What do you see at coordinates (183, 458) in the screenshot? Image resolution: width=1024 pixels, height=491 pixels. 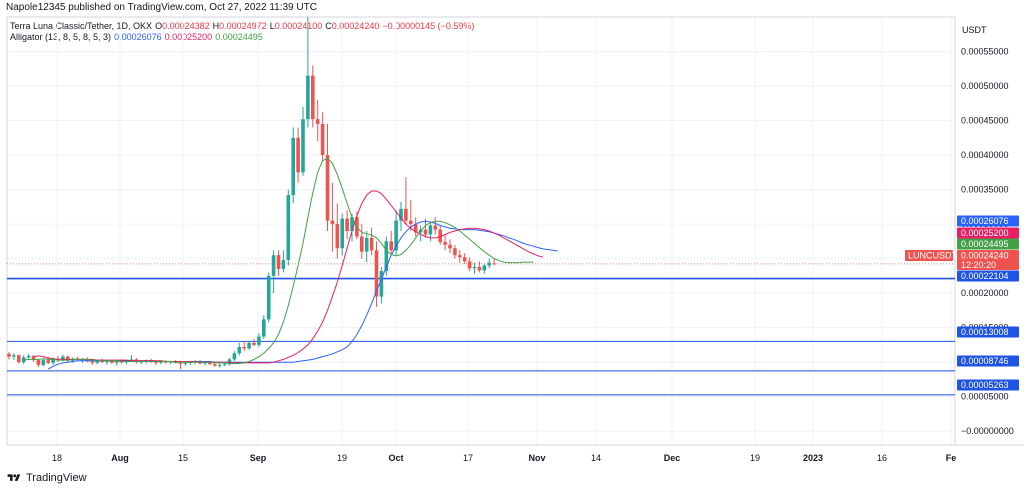 I see `time-tick-label: 15` at bounding box center [183, 458].